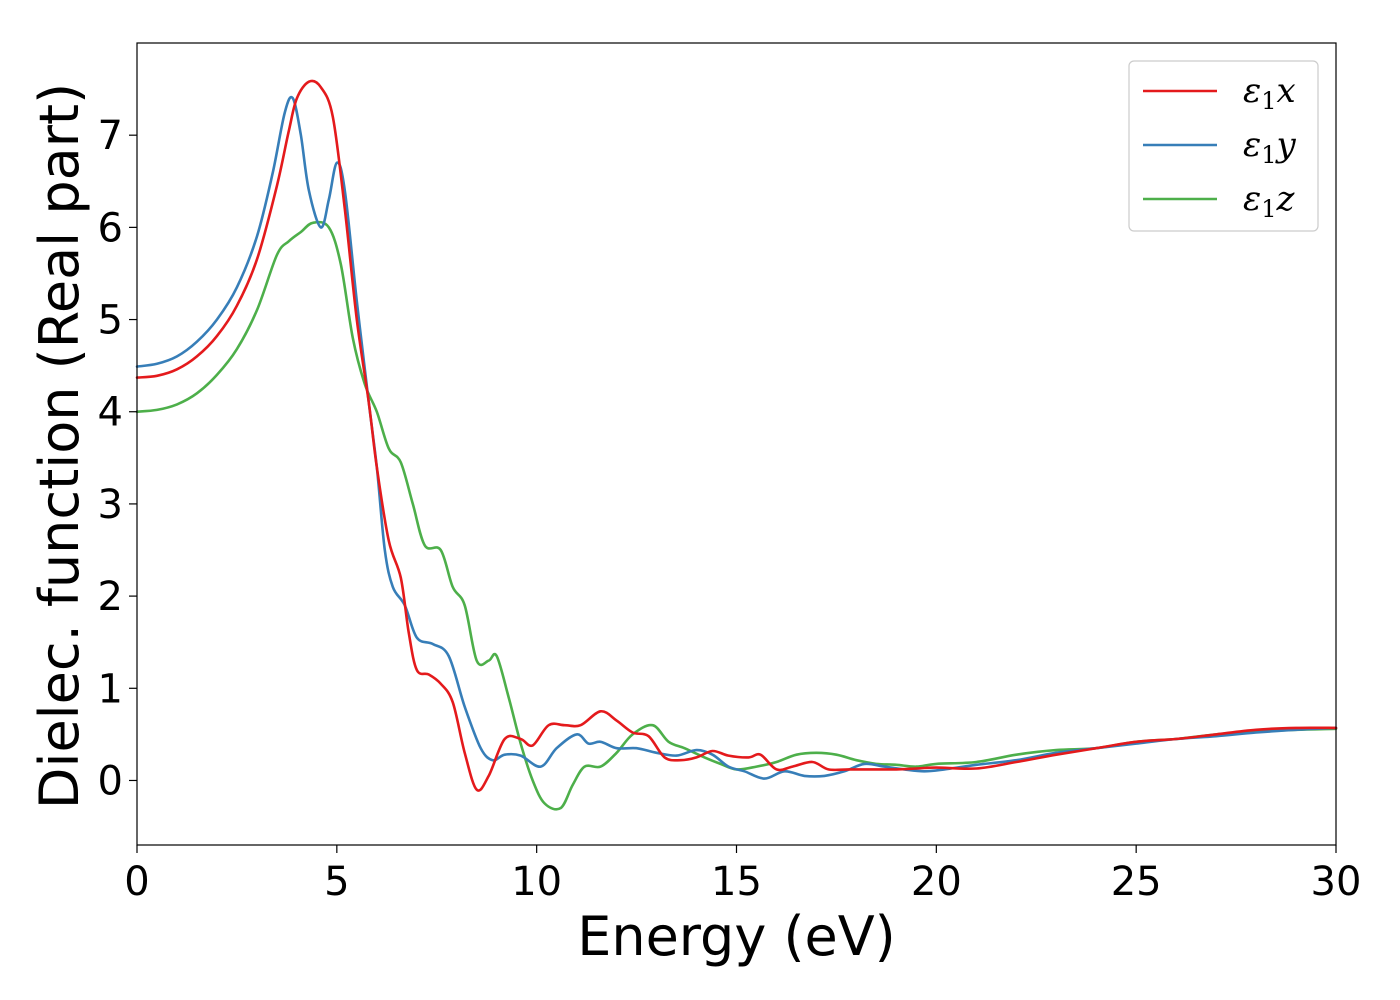 This screenshot has height=1000, width=1400. Describe the element at coordinates (1286, 145) in the screenshot. I see `legend-label-variable: y` at that location.